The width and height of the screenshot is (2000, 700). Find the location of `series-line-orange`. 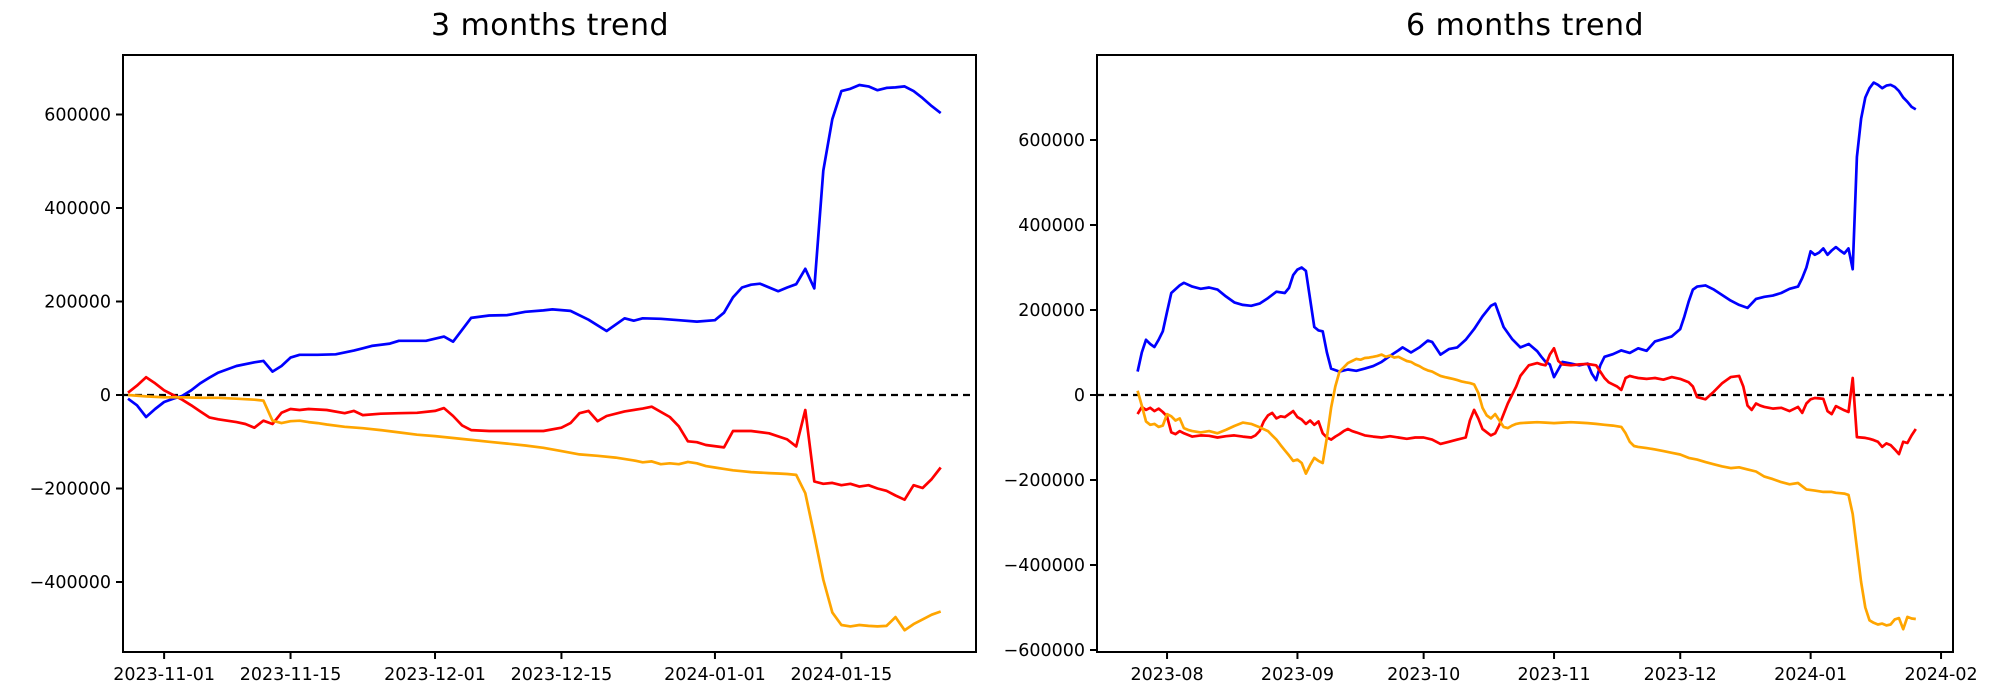

series-line-orange is located at coordinates (534, 512).